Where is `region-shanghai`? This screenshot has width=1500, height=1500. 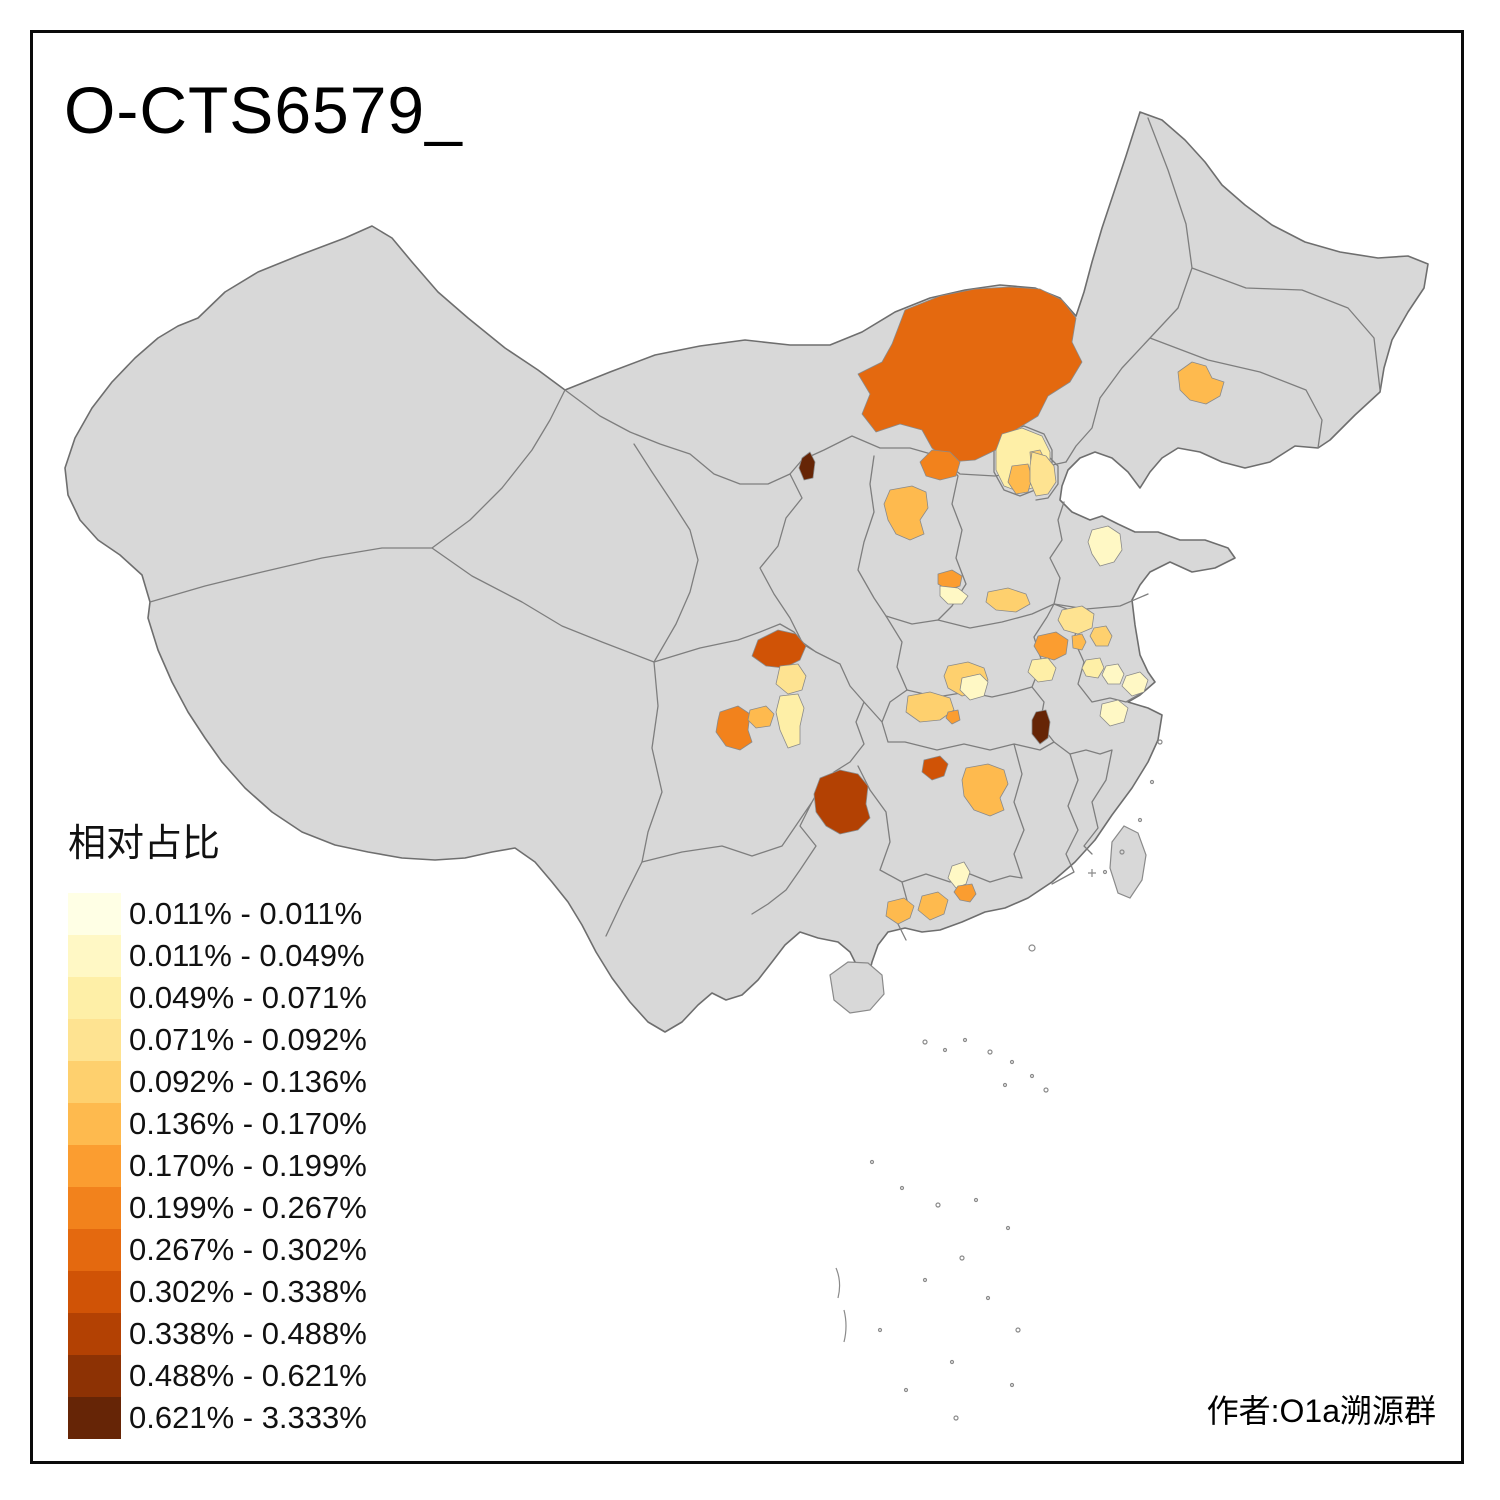 region-shanghai is located at coordinates (1135, 684).